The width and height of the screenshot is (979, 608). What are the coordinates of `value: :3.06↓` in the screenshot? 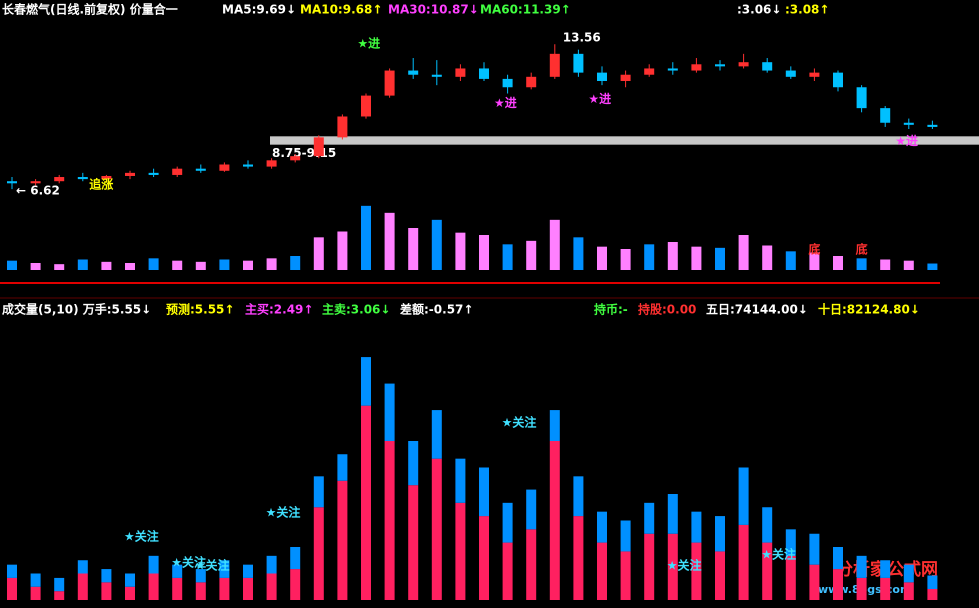 It's located at (759, 10).